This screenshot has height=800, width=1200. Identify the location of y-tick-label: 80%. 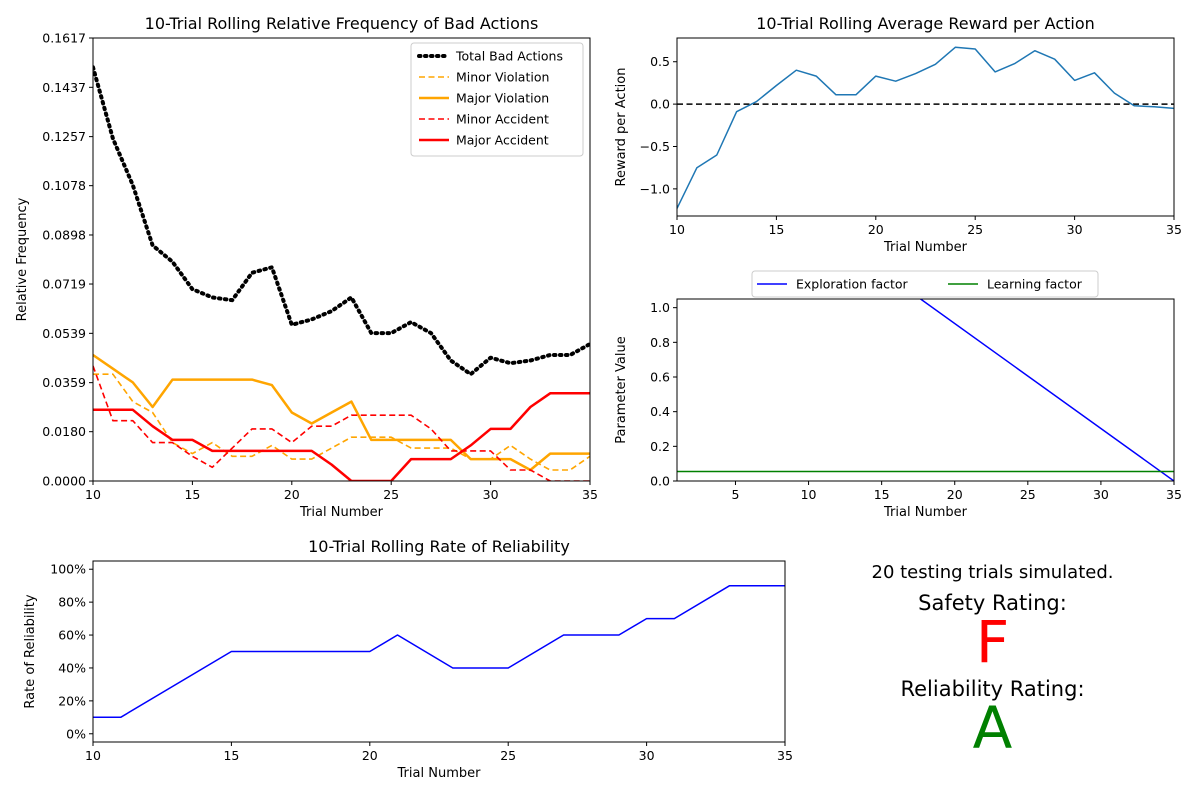
(72, 602).